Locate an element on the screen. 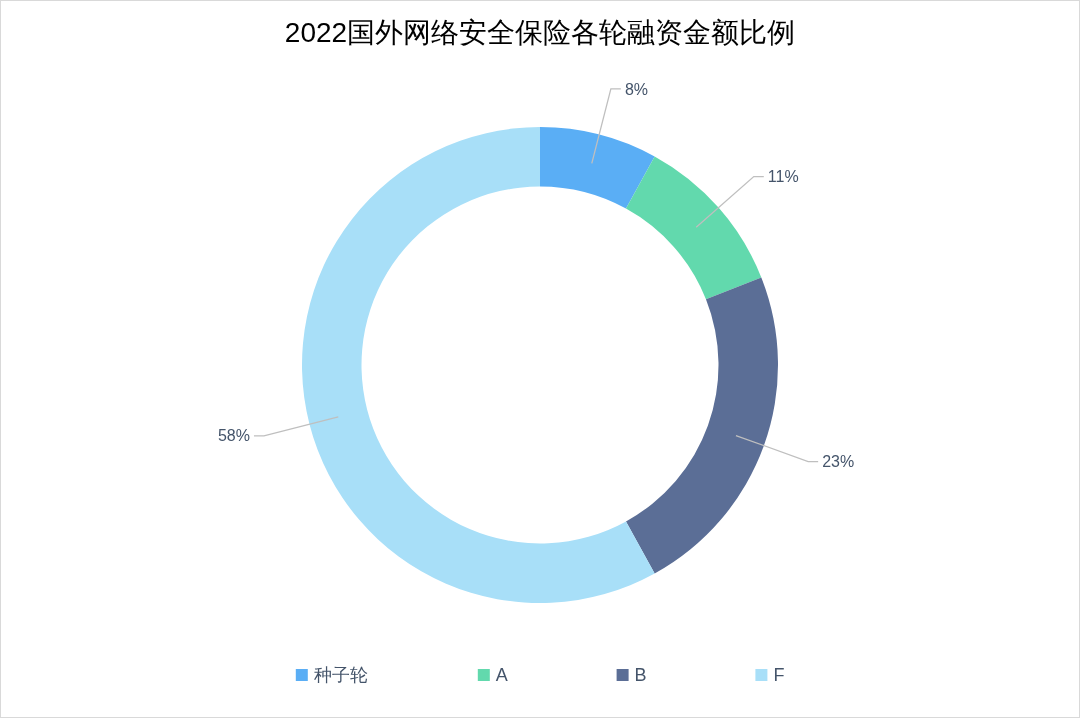 The height and width of the screenshot is (718, 1080). legend-label: B is located at coordinates (640, 675).